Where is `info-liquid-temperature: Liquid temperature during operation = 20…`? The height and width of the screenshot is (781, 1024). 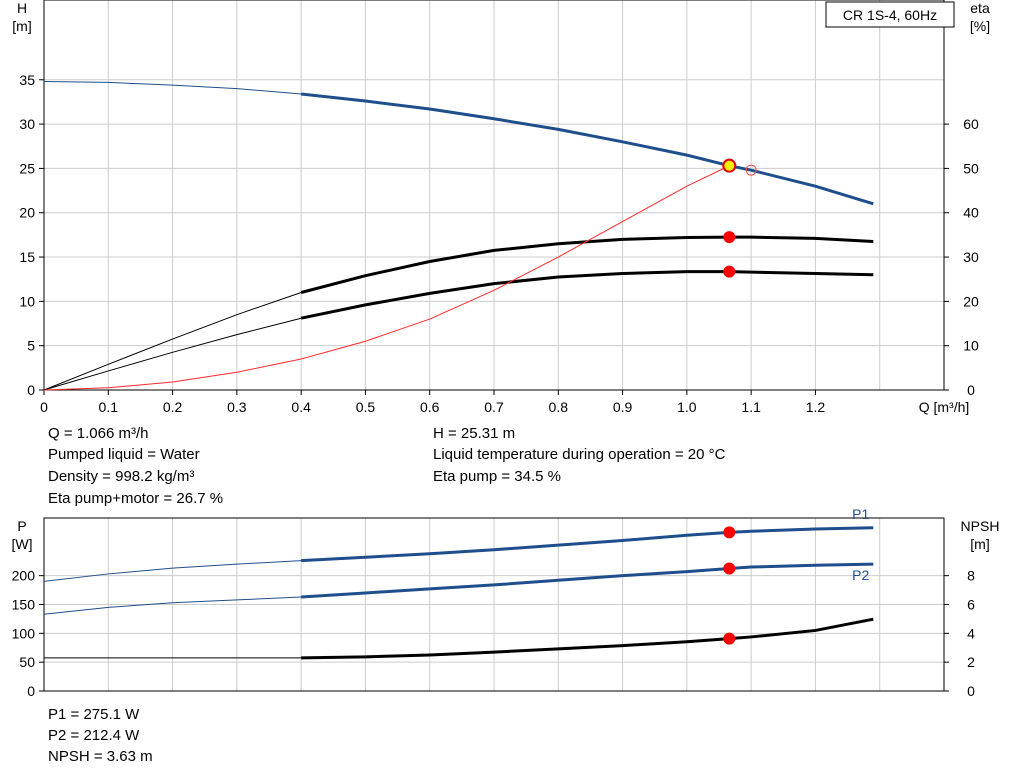
info-liquid-temperature: Liquid temperature during operation = 20… is located at coordinates (579, 454).